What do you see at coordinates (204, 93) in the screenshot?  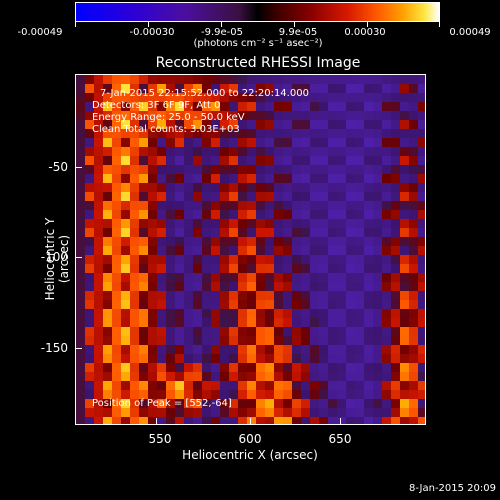 I see `time-range-text: 7-Jan-2015 22:15:52.000 to 22:20:14.000` at bounding box center [204, 93].